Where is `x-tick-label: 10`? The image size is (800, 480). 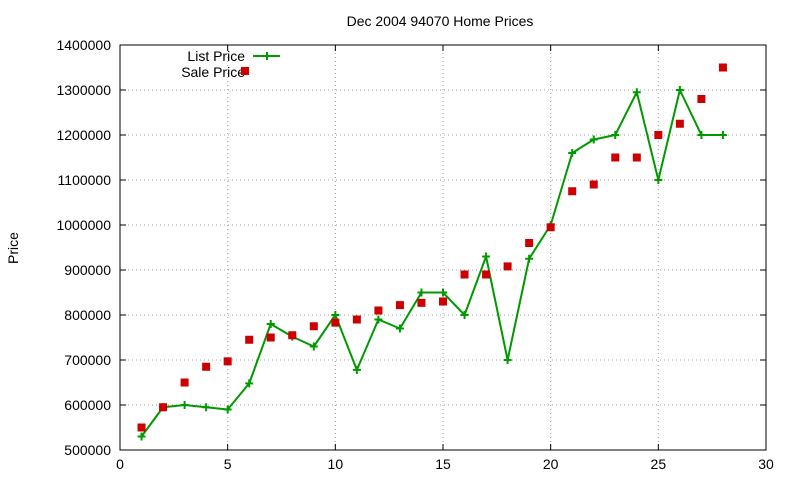 x-tick-label: 10 is located at coordinates (336, 464).